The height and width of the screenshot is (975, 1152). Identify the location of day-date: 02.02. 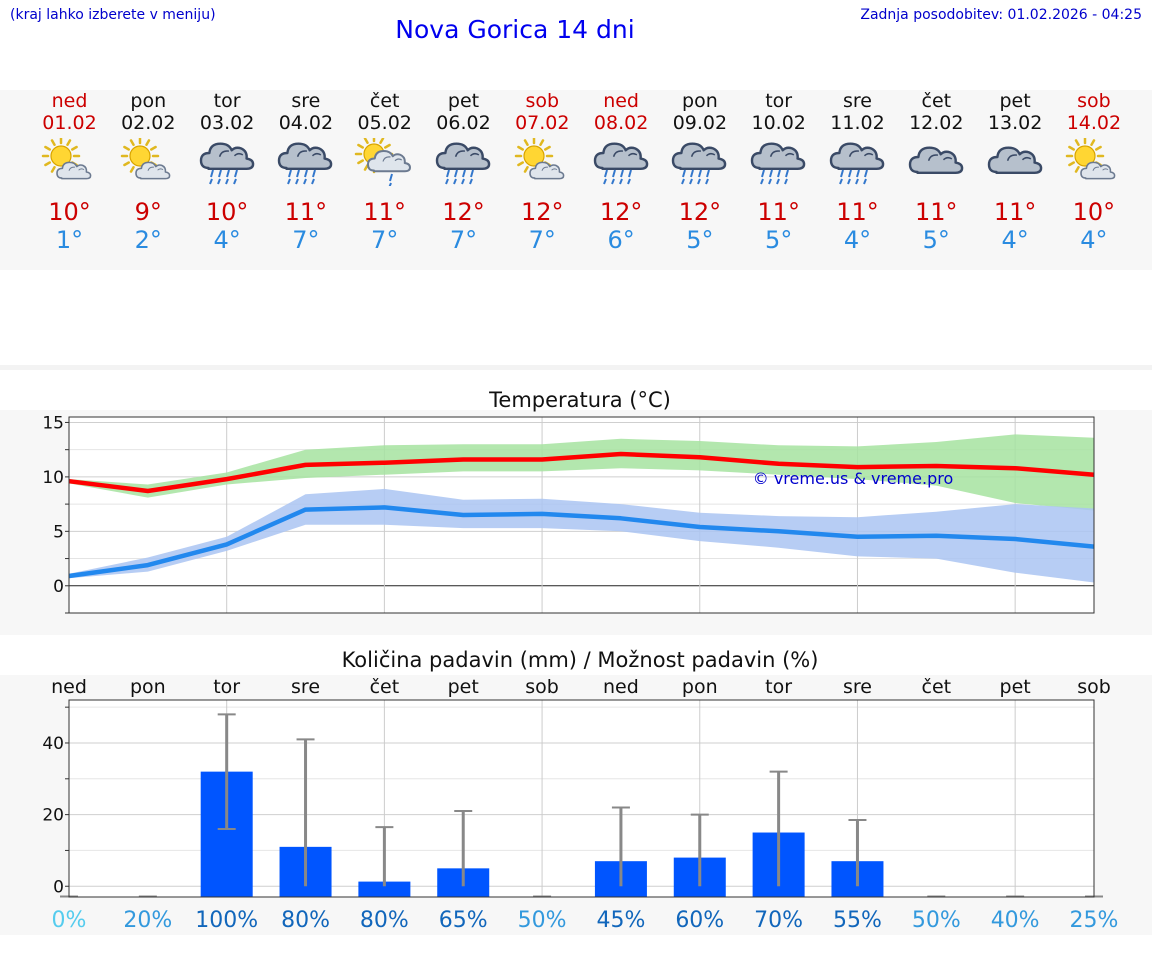
(148, 123).